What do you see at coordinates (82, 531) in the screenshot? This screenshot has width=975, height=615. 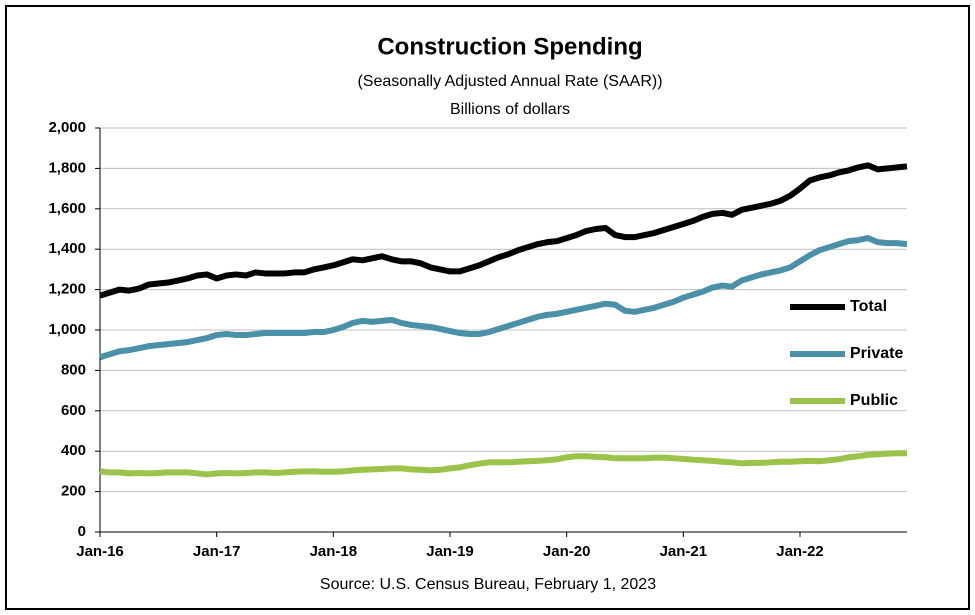 I see `y-tick-label: 0` at bounding box center [82, 531].